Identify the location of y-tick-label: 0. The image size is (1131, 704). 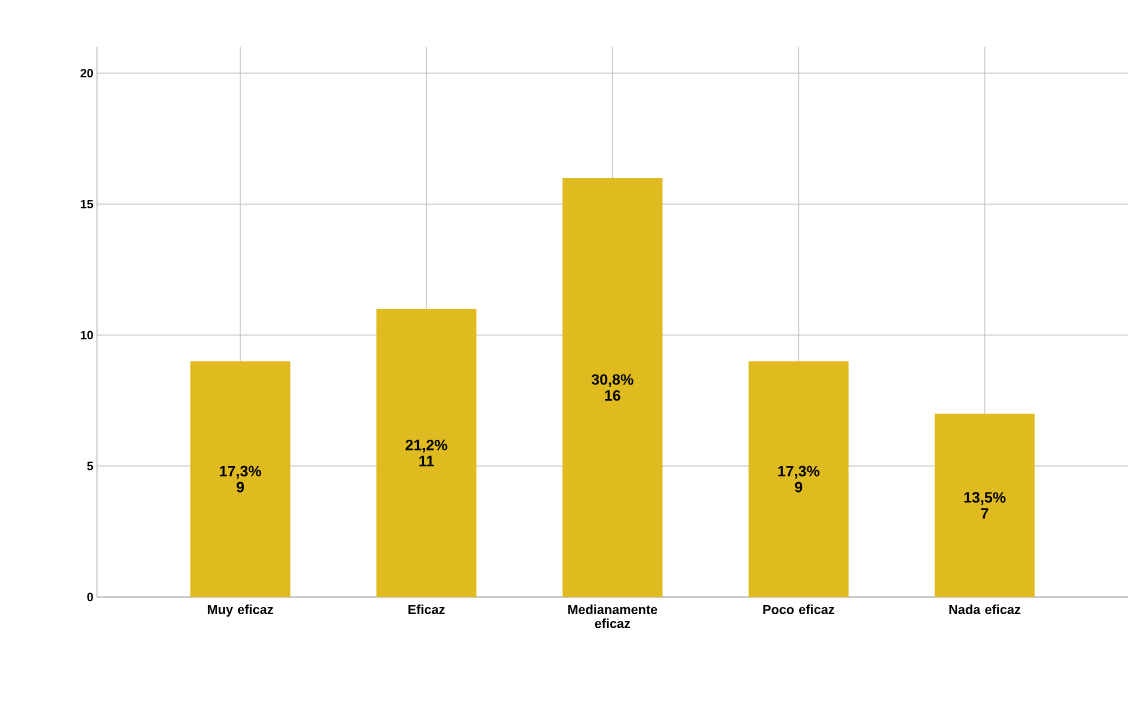
(90, 597).